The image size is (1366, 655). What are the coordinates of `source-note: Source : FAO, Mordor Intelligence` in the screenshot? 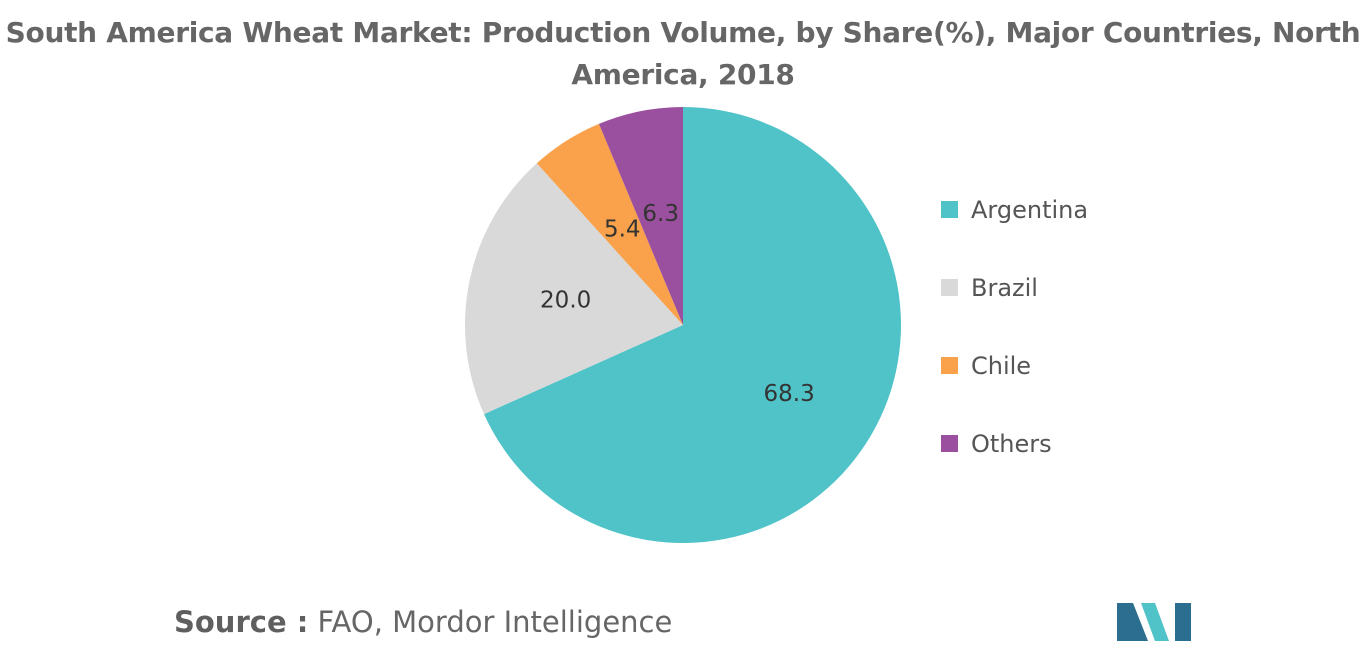 It's located at (423, 622).